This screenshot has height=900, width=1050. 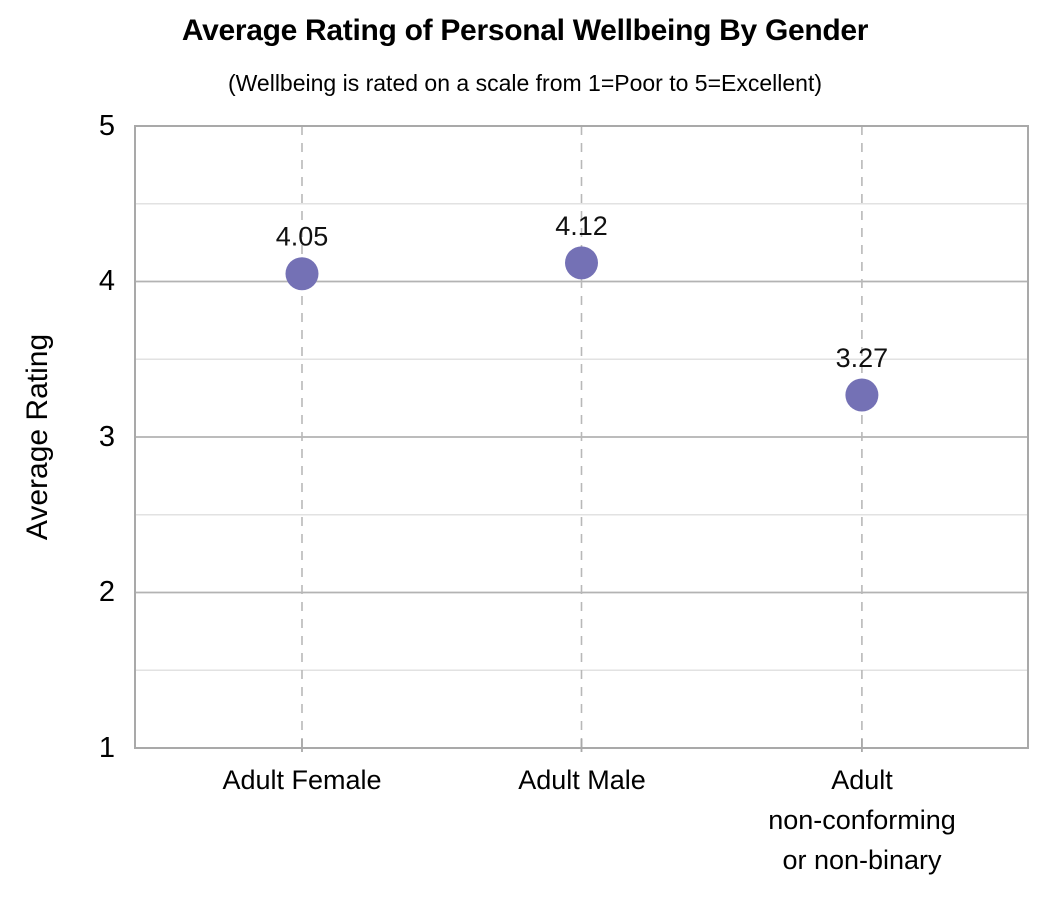 I want to click on x-category-label-adult-male: Adult Male, so click(x=582, y=780).